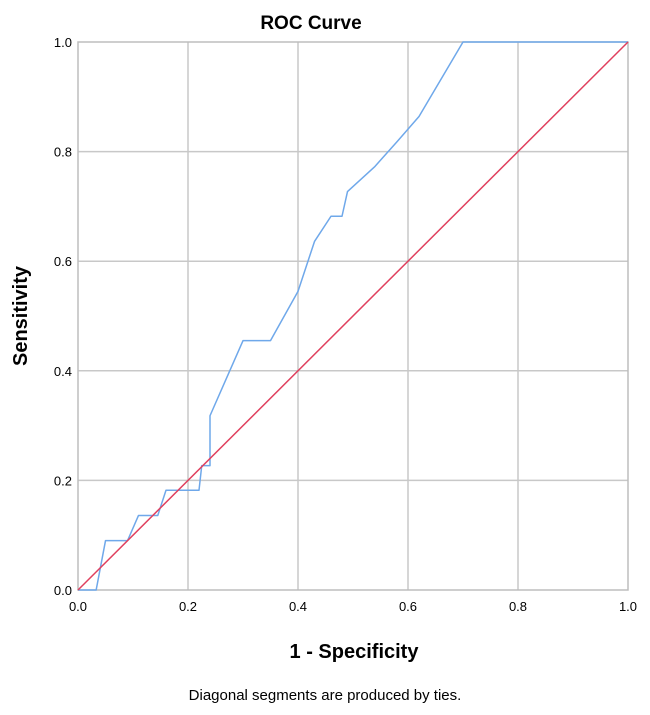 Image resolution: width=650 pixels, height=715 pixels. What do you see at coordinates (325, 695) in the screenshot?
I see `footnote: Diagonal segments are produced by ties.` at bounding box center [325, 695].